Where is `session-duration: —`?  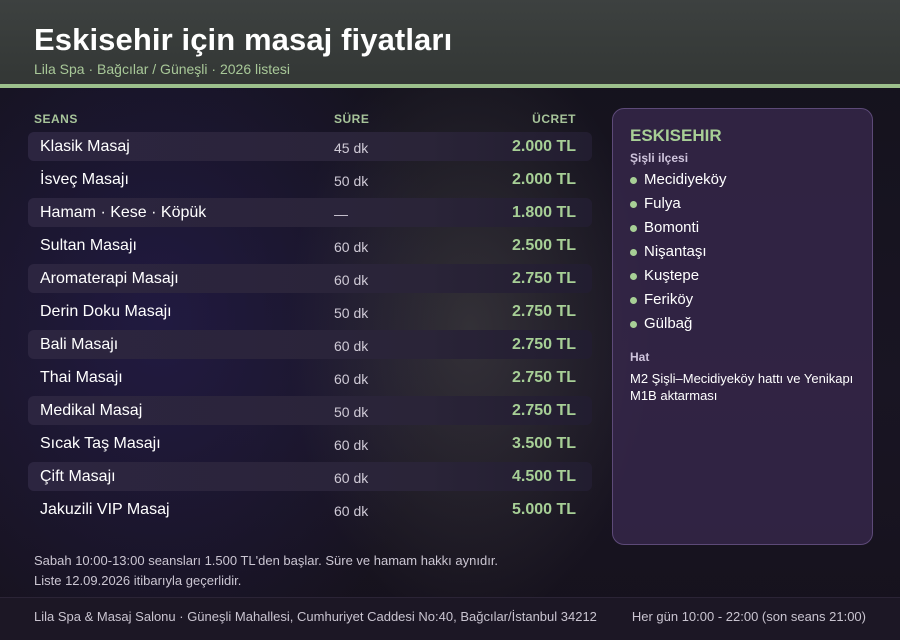
session-duration: — is located at coordinates (341, 214).